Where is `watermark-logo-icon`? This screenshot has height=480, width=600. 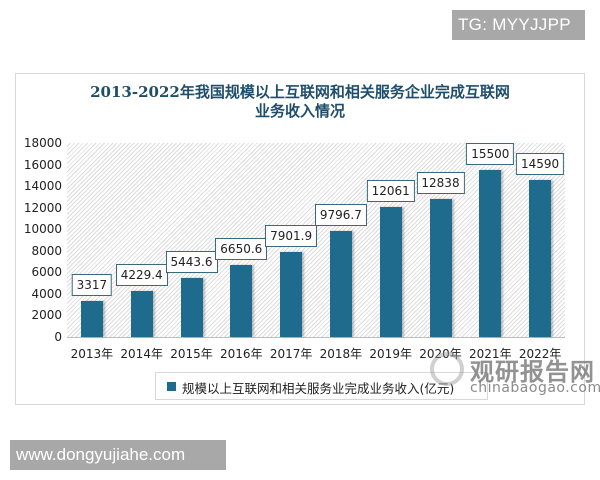 watermark-logo-icon is located at coordinates (447, 369).